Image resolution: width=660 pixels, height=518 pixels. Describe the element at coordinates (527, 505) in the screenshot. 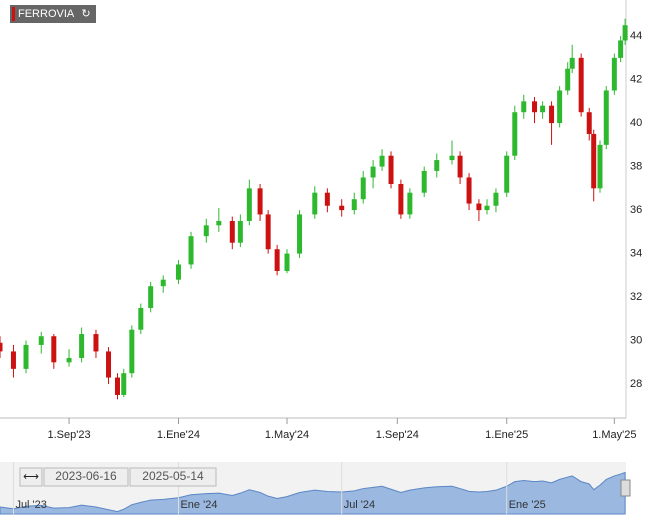

I see `navigator-tick-label: Ene '25` at that location.